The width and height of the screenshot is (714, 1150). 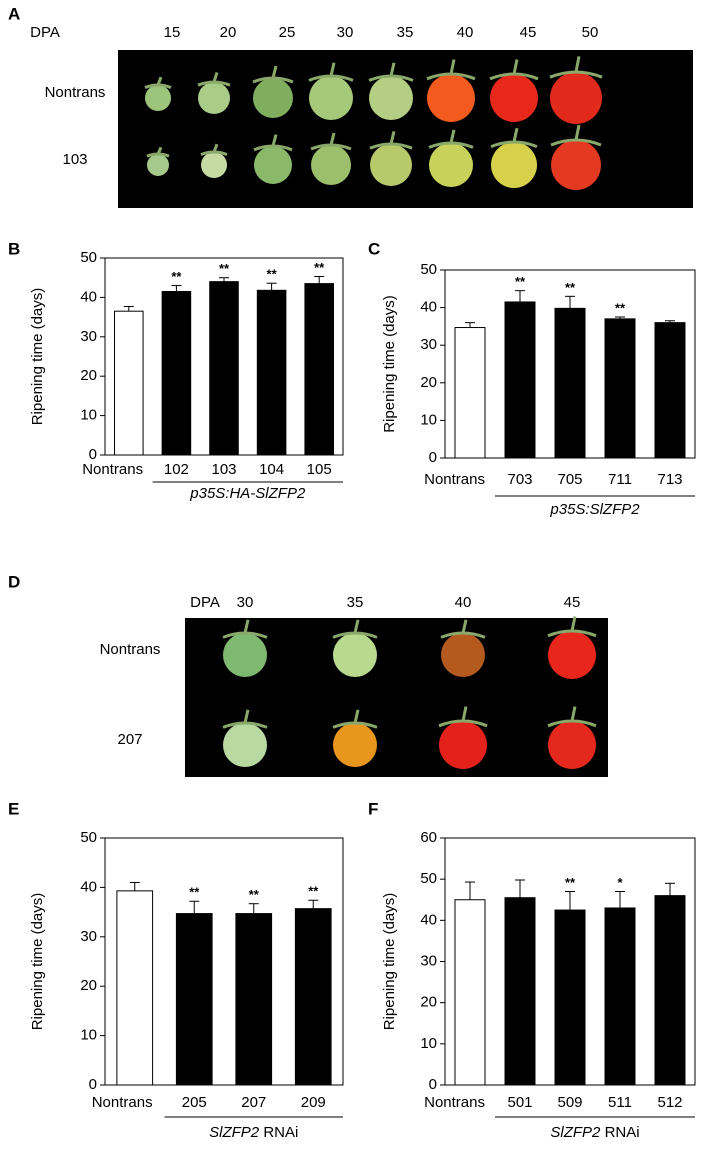 I want to click on x-tick-label: 103, so click(x=223, y=469).